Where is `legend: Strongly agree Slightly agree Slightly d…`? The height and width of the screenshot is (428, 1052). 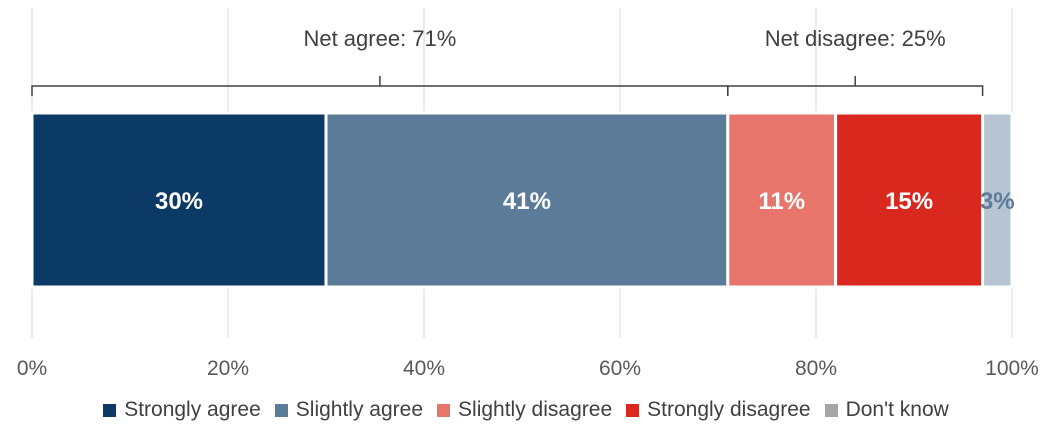
legend: Strongly agree Slightly agree Slightly d… is located at coordinates (526, 410).